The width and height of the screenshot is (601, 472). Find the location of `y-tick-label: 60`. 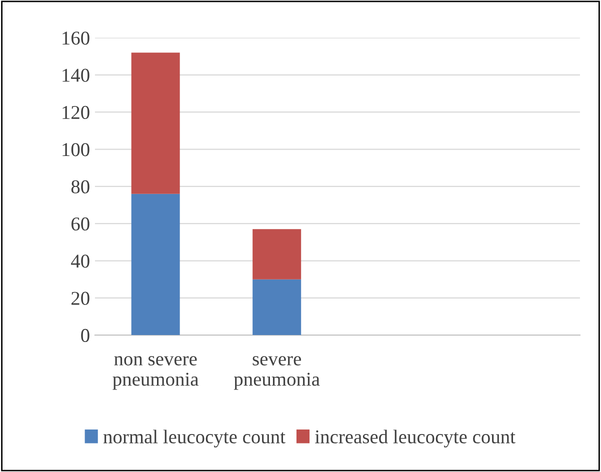

y-tick-label: 60 is located at coordinates (80, 224).